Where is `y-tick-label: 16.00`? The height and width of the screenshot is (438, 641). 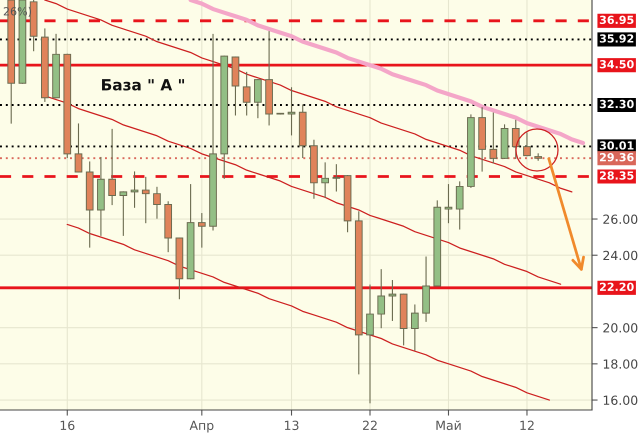
y-tick-label: 16.00 is located at coordinates (621, 400).